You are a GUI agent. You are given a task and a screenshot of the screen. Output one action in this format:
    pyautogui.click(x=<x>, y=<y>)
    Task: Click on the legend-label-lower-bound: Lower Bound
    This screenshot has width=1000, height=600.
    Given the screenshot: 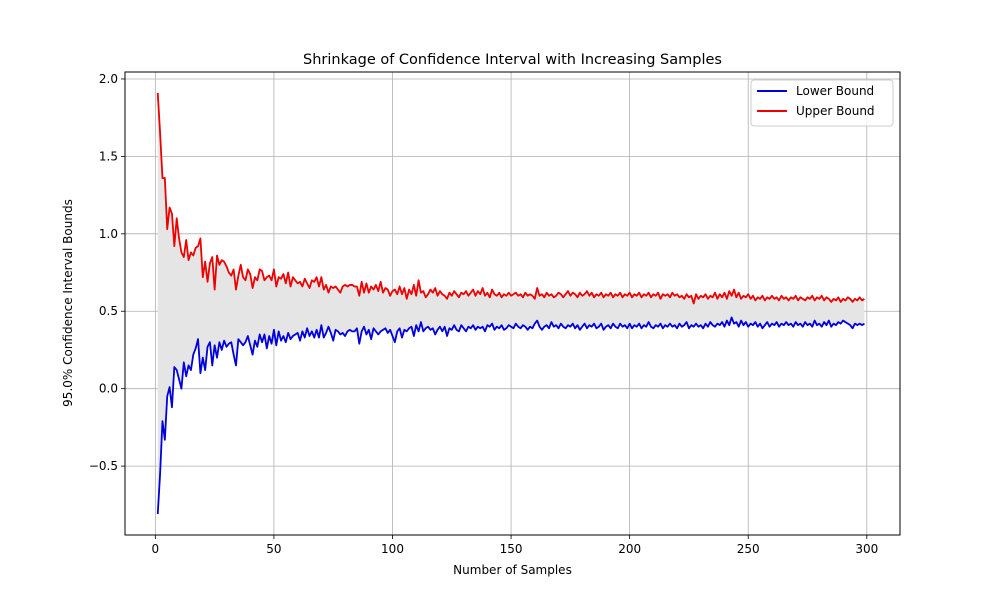 What is the action you would take?
    pyautogui.click(x=835, y=91)
    